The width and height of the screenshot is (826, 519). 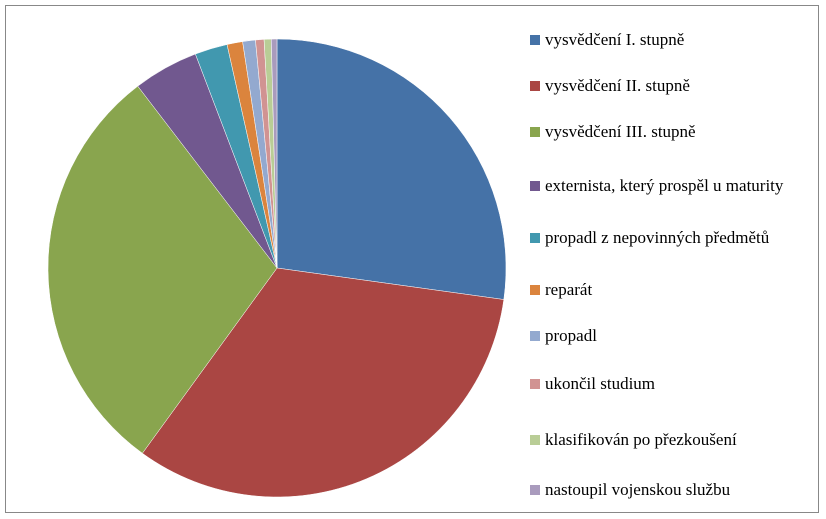 What do you see at coordinates (638, 489) in the screenshot?
I see `legend-label: nastoupil vojenskou službu` at bounding box center [638, 489].